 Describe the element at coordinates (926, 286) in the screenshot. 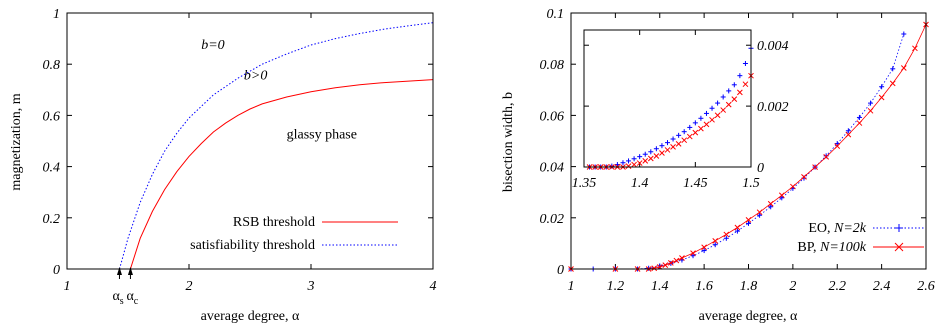

I see `x-tick-label: 2.6` at that location.